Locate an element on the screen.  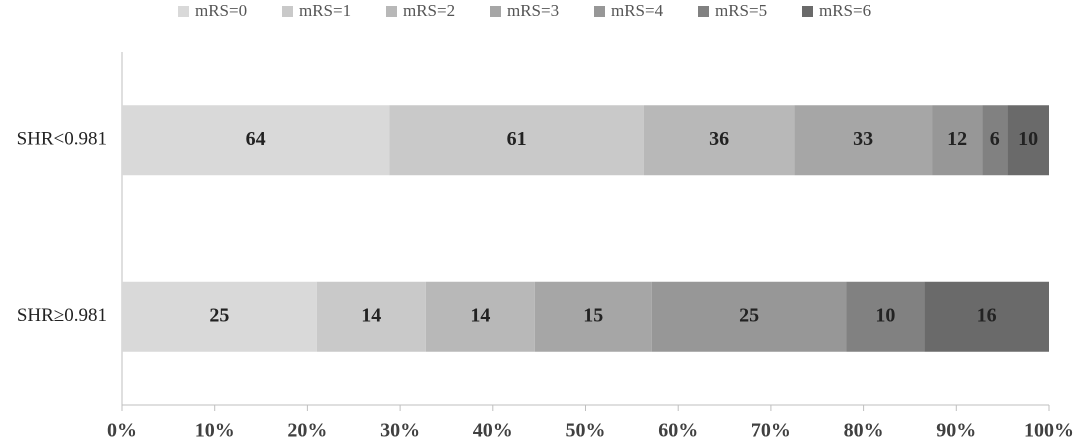
data-label: 64 is located at coordinates (256, 139).